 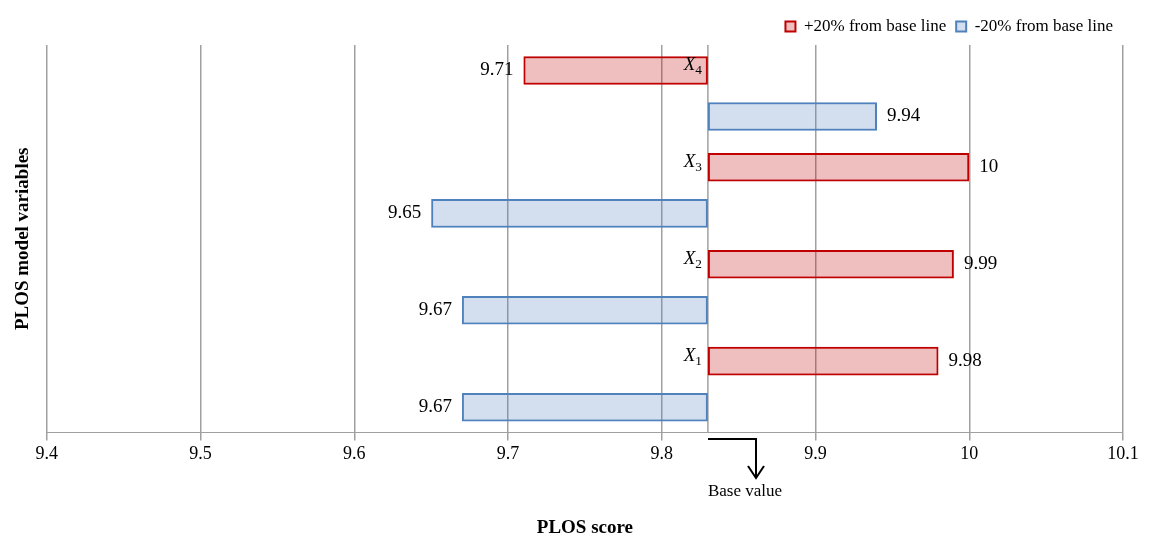 What do you see at coordinates (875, 25) in the screenshot?
I see `legend-label: +20% from base line` at bounding box center [875, 25].